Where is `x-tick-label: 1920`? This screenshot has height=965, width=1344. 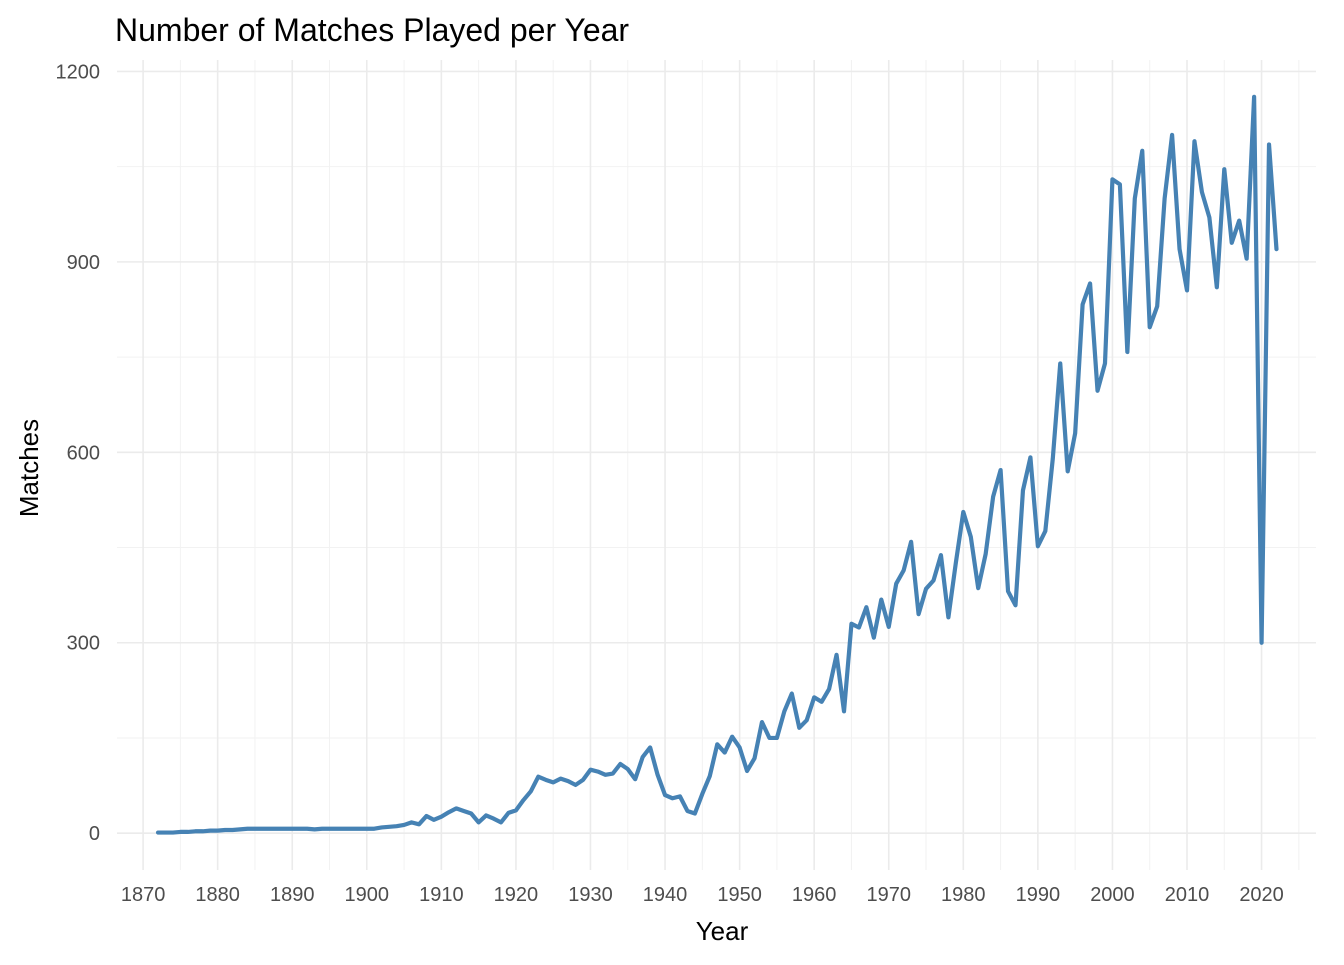
x-tick-label: 1920 is located at coordinates (516, 895).